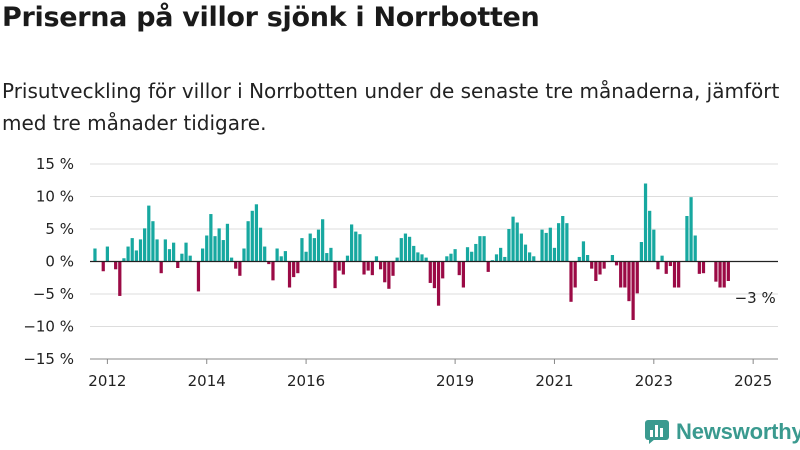  Describe the element at coordinates (654, 381) in the screenshot. I see `x-tick-label: 2023` at that location.